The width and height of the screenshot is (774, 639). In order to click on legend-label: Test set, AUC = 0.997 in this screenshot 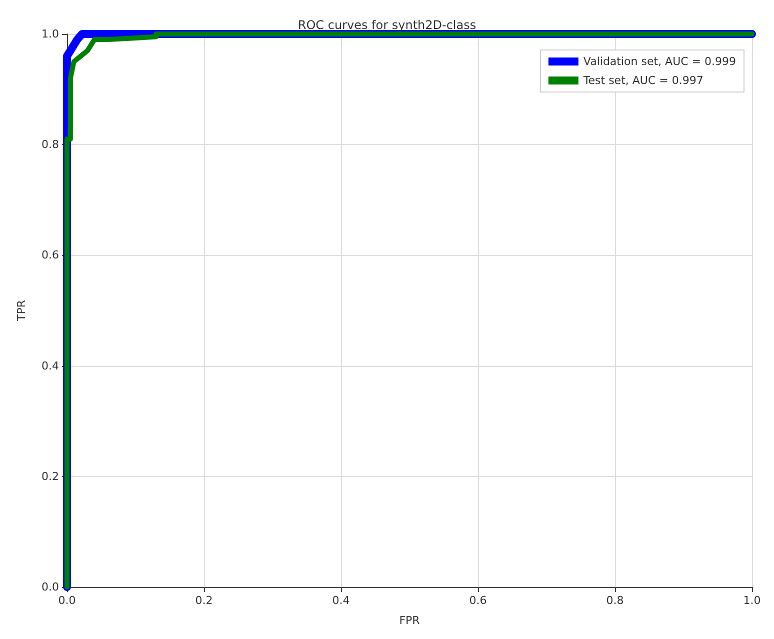, I will do `click(643, 80)`.